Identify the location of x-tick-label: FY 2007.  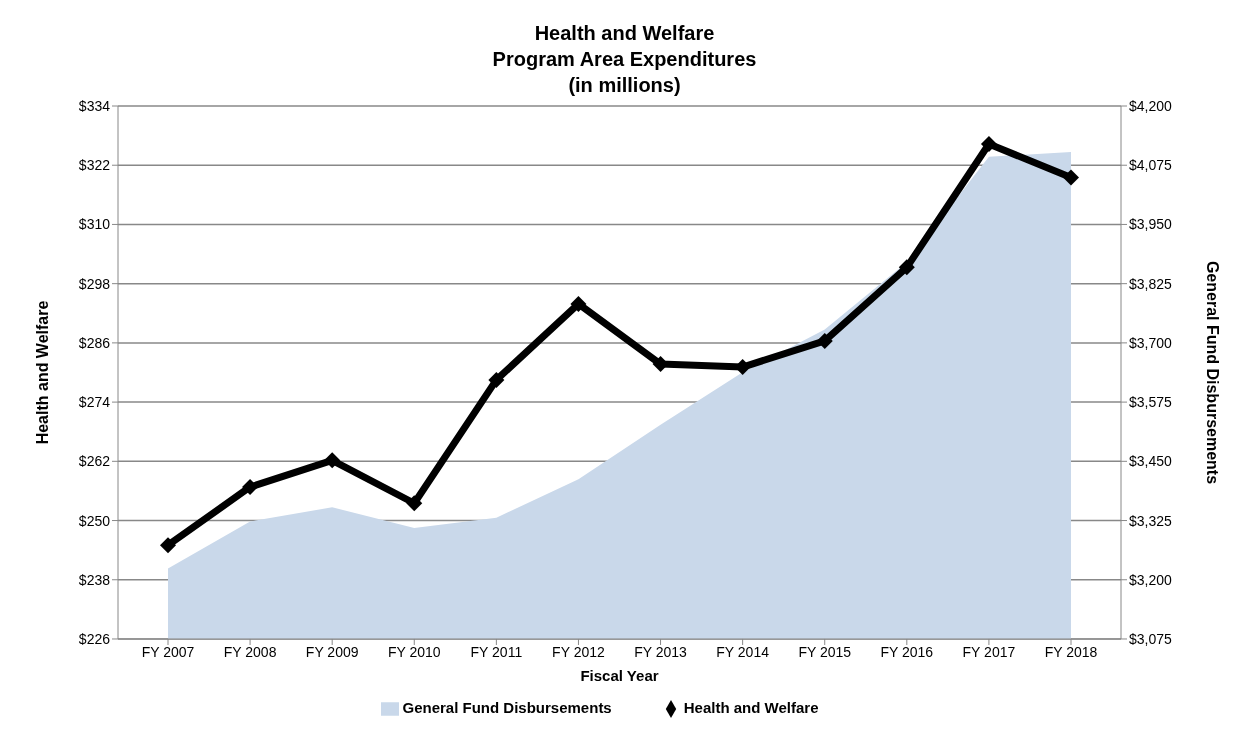
(168, 651).